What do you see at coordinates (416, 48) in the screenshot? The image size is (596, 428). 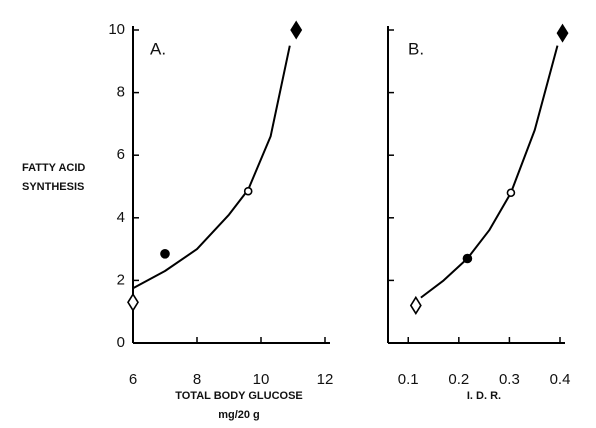 I see `panel-title: B.` at bounding box center [416, 48].